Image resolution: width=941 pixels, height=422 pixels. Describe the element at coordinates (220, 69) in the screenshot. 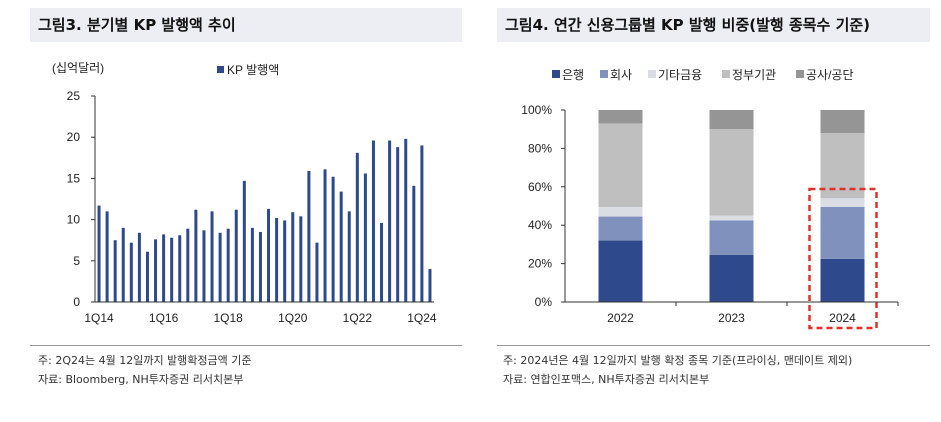

I see `legend-swatch` at that location.